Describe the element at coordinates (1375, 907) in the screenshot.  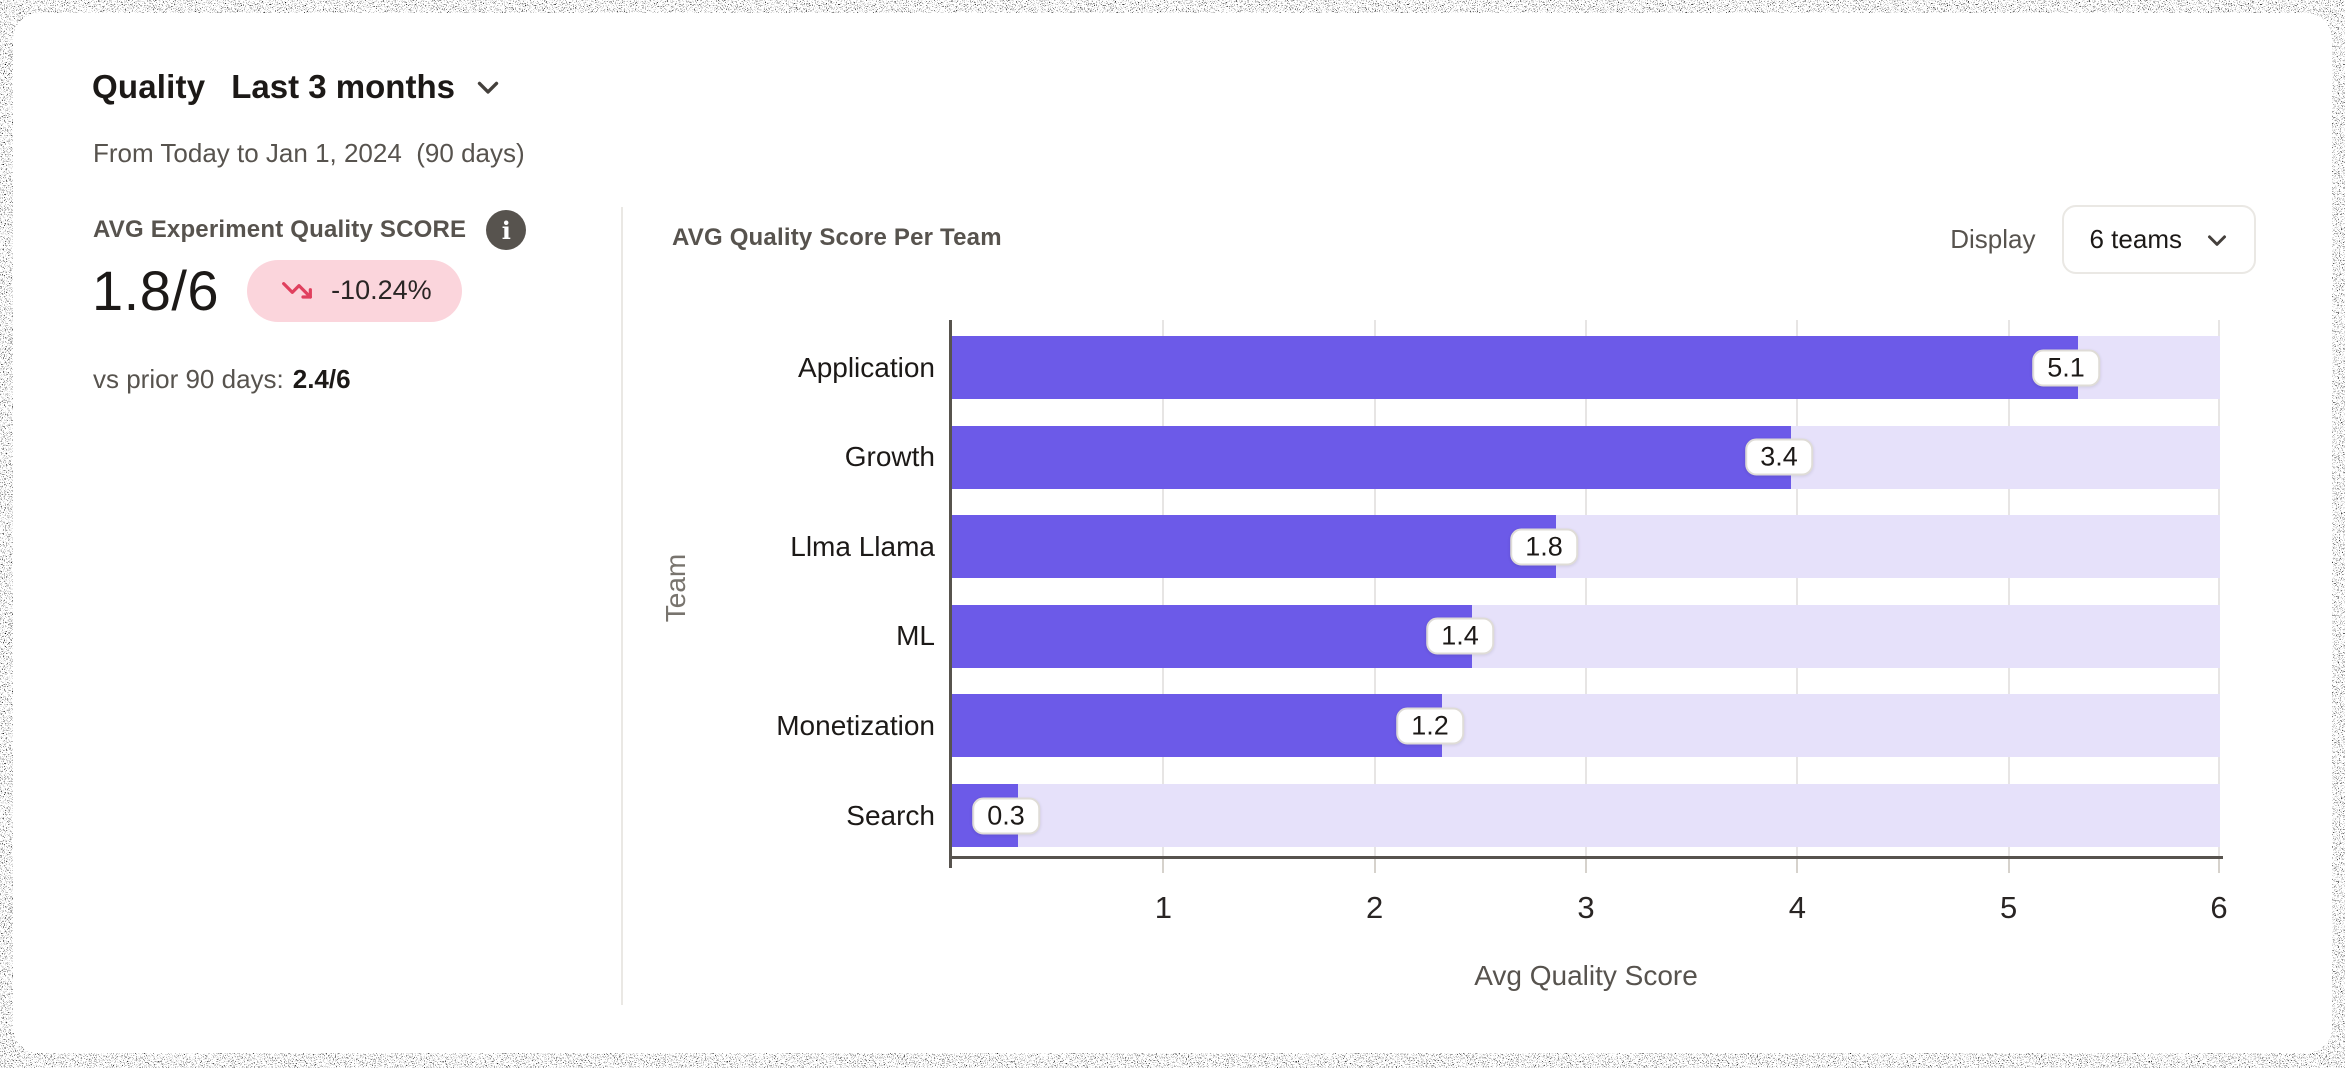
I see `x-tick-label-2: 2` at that location.